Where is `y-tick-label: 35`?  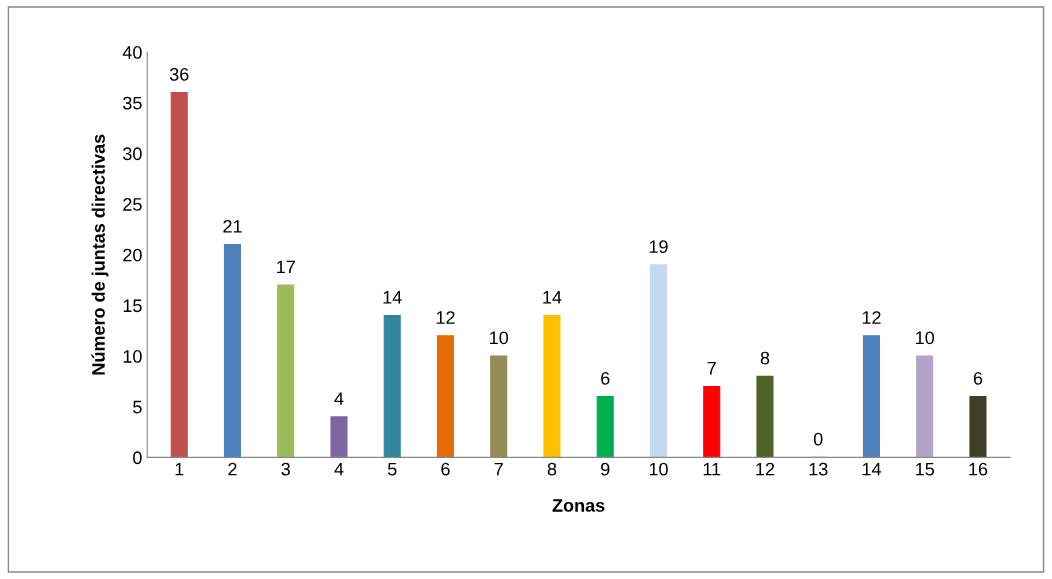 y-tick-label: 35 is located at coordinates (132, 103).